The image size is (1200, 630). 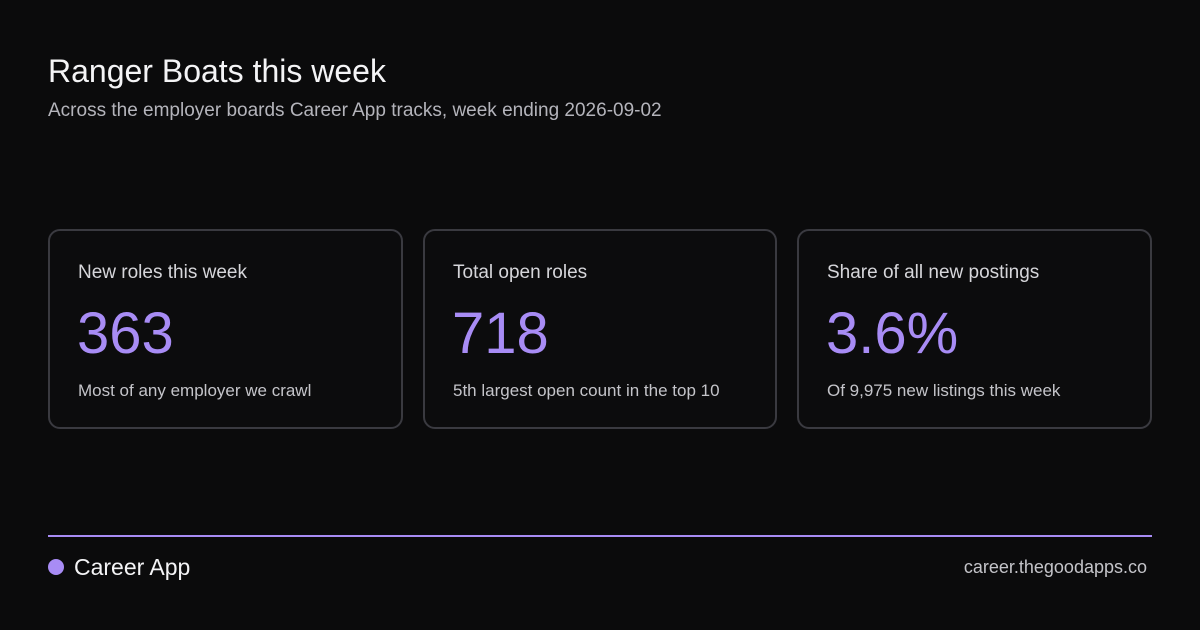 I want to click on stat-note: 5th largest open count in the top 10, so click(x=586, y=390).